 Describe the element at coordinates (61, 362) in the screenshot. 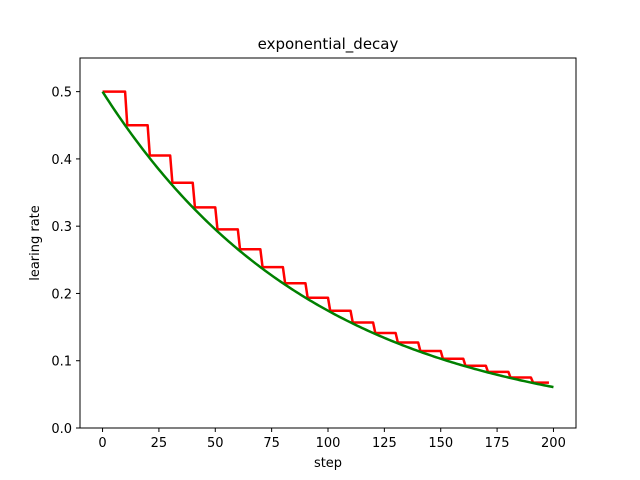

I see `y-tick-label: 0.1` at that location.